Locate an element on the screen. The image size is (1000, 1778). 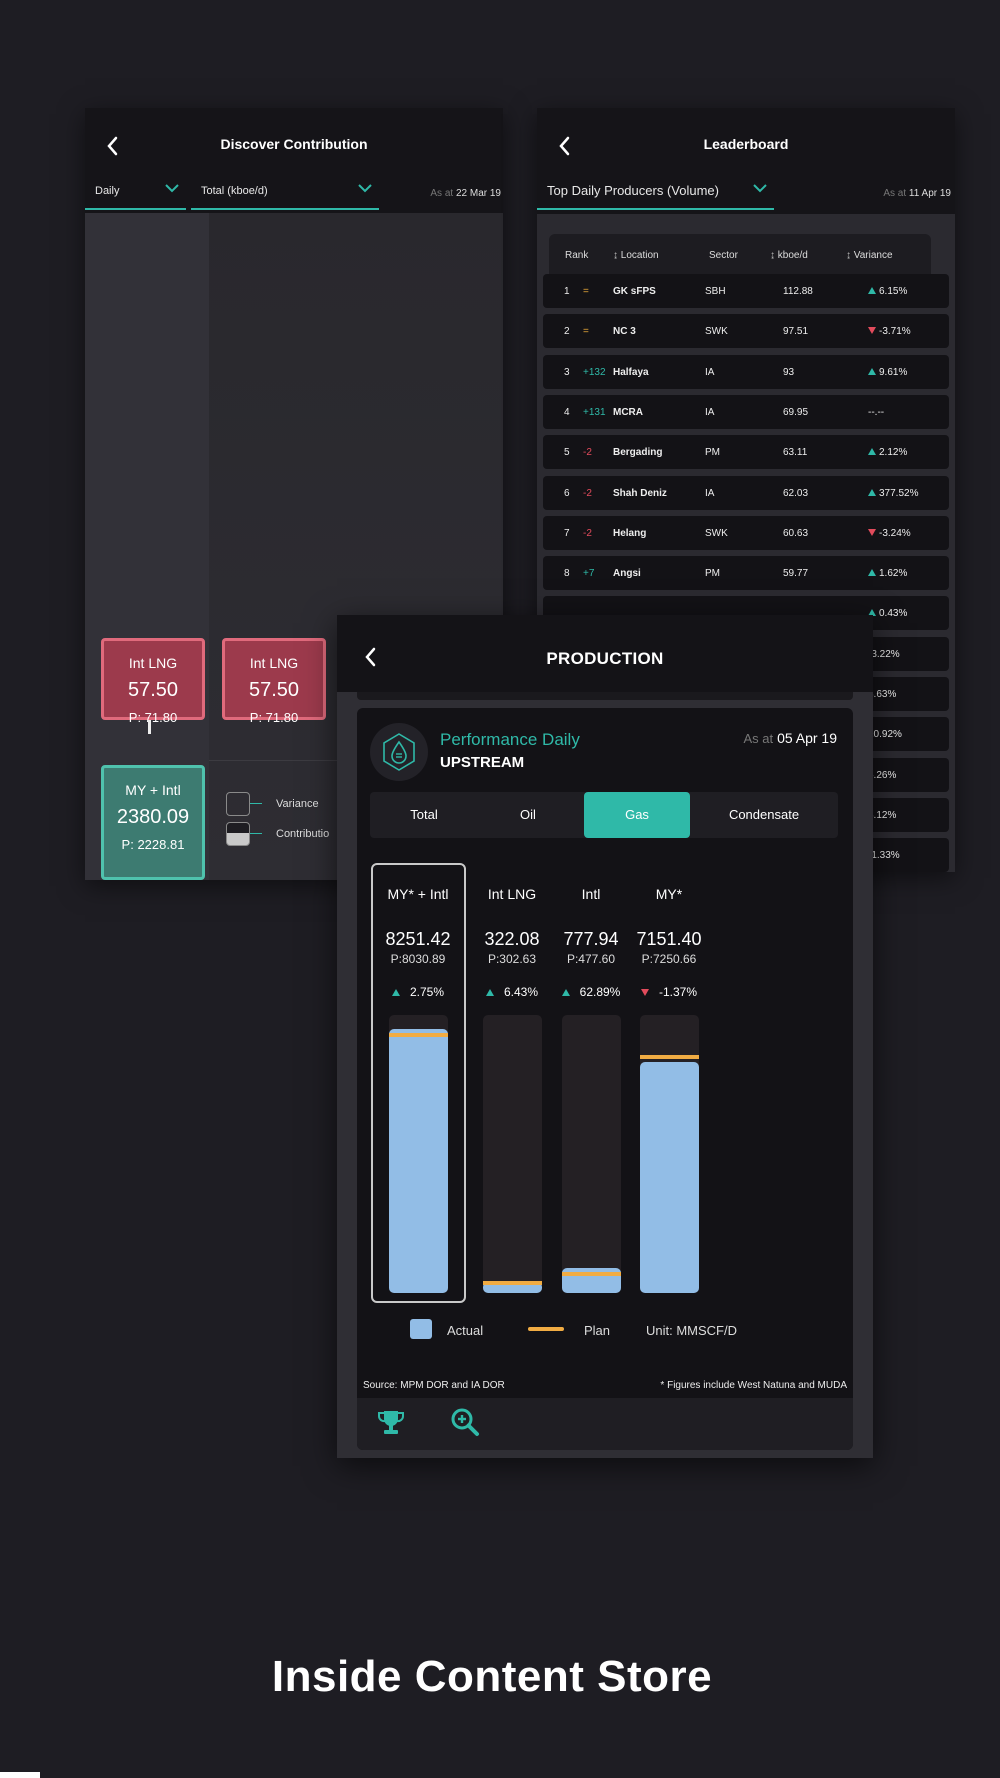
rank-cell: 1 is located at coordinates (567, 291).